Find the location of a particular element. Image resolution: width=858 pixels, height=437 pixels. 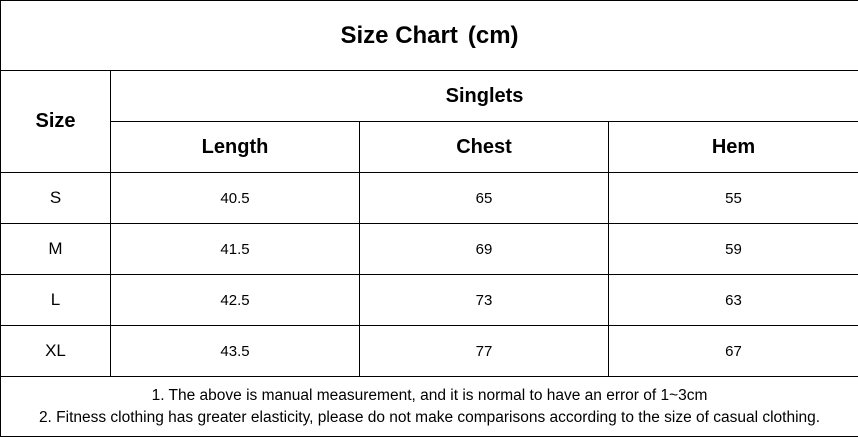

length-column-header: Length is located at coordinates (235, 147).